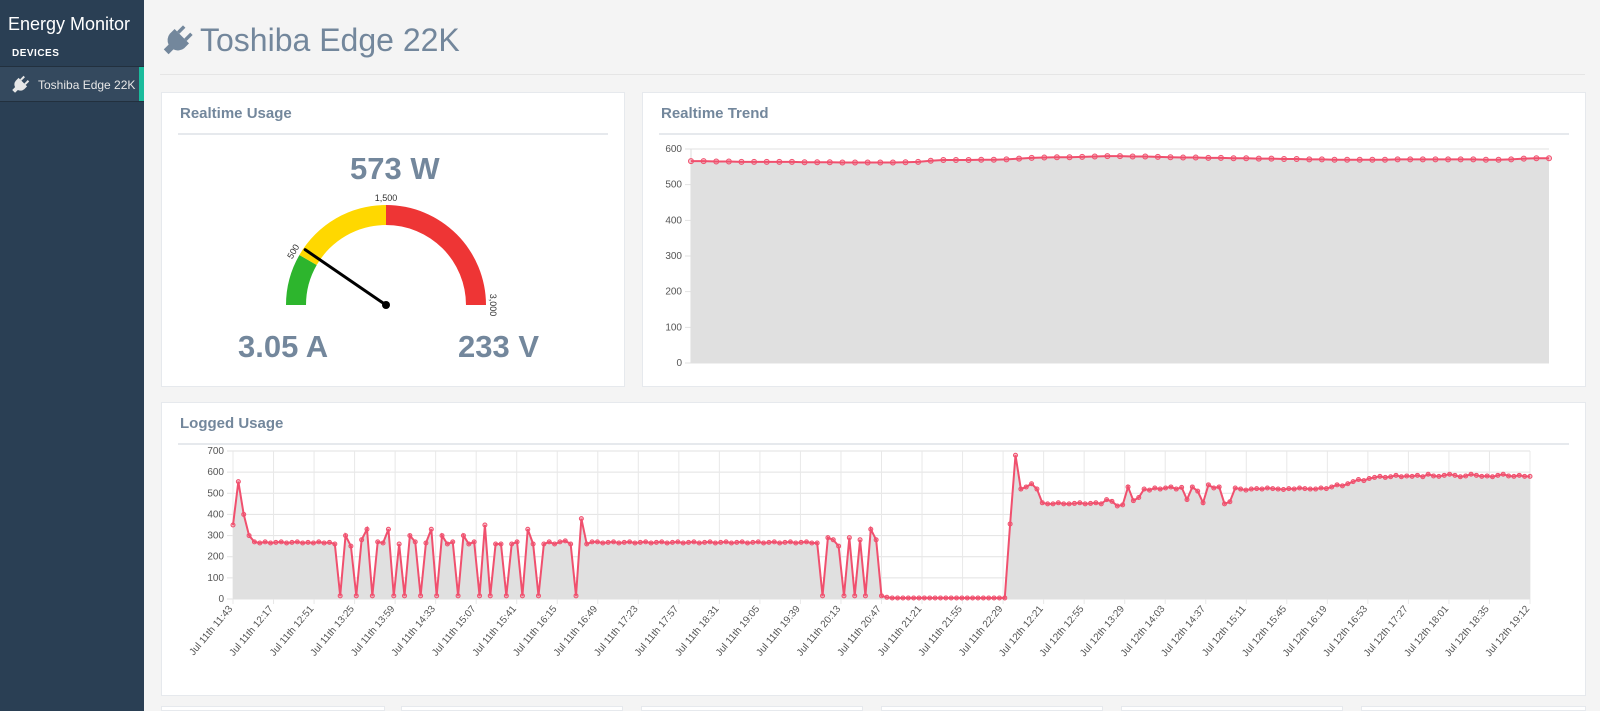 This screenshot has height=711, width=1600. I want to click on y-tick-label: 600, so click(215, 472).